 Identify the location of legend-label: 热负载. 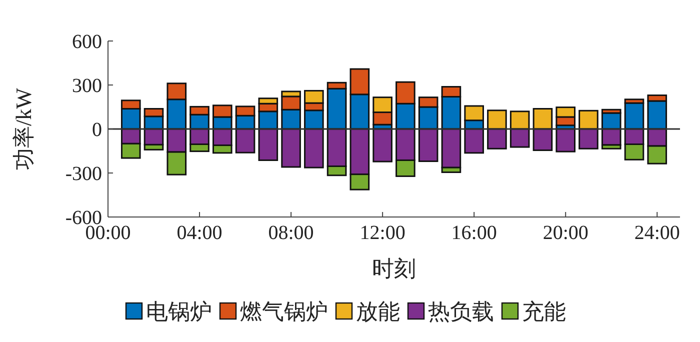
(461, 311).